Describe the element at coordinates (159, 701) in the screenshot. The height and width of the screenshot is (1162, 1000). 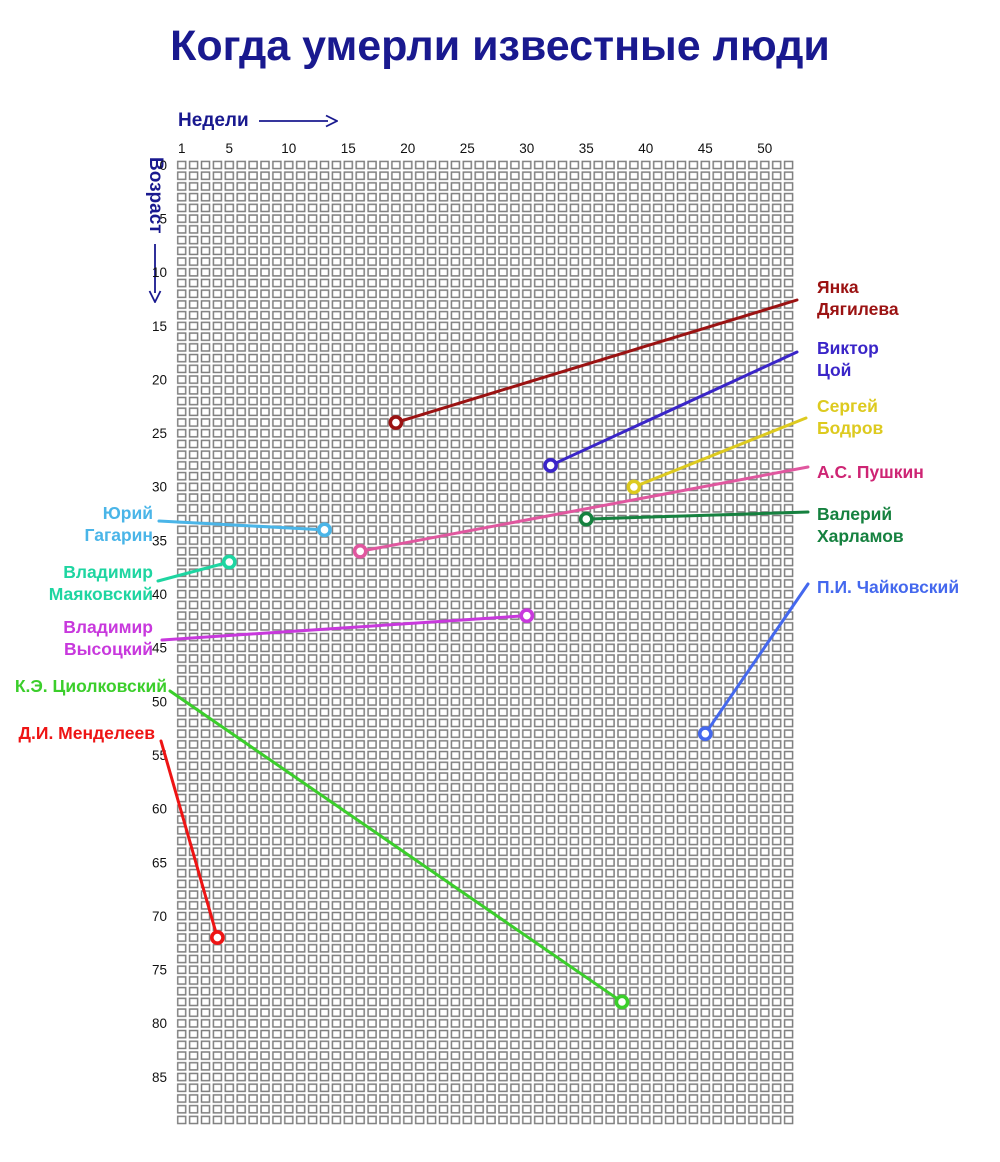
I see `y-tick-label: 50` at that location.